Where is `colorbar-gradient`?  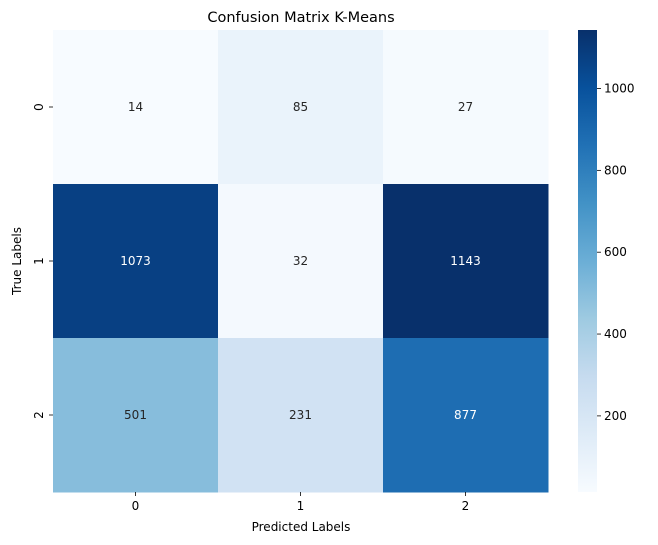 colorbar-gradient is located at coordinates (587, 261).